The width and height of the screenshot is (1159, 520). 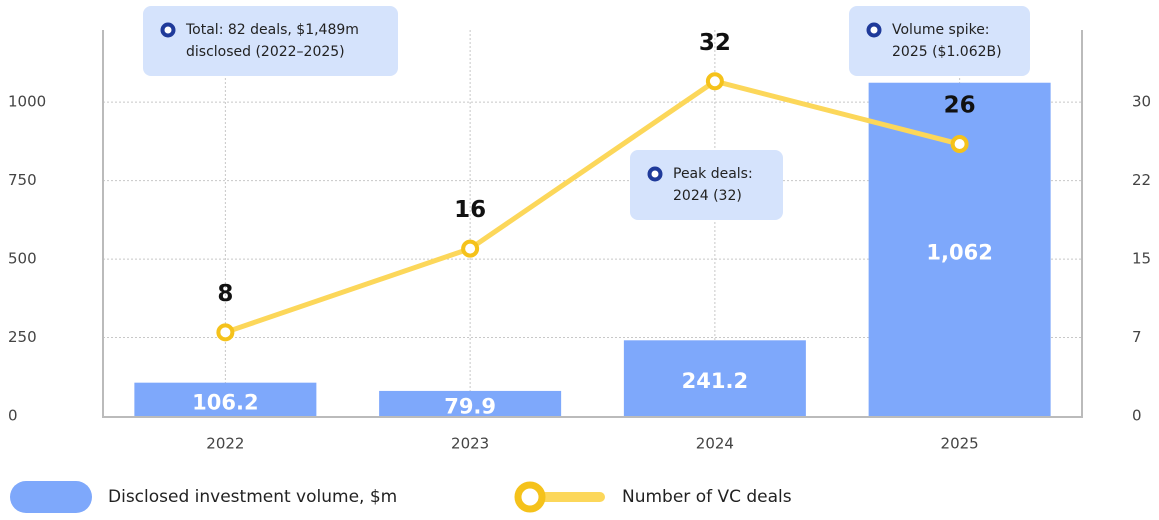 What do you see at coordinates (470, 444) in the screenshot?
I see `x-tick-label: 2023` at bounding box center [470, 444].